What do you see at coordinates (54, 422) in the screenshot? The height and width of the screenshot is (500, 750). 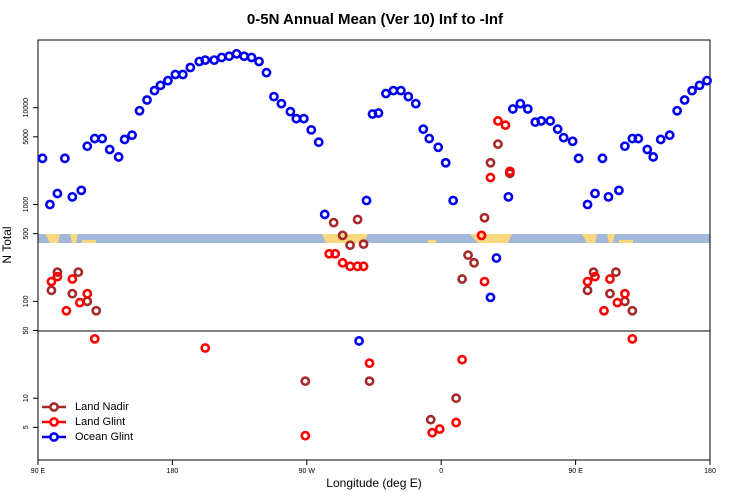 I see `legend-marker` at bounding box center [54, 422].